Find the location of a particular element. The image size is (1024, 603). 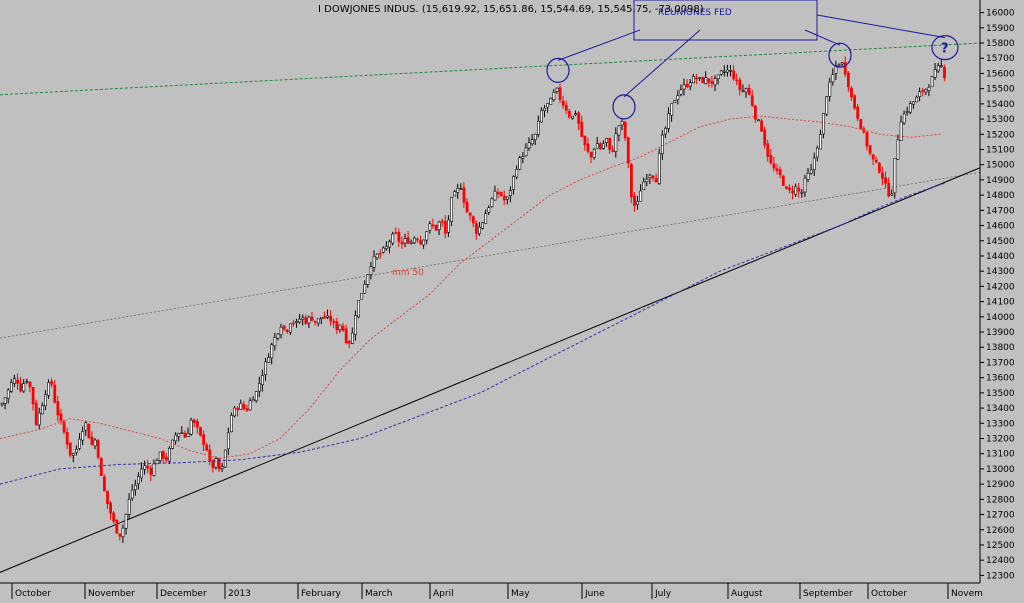

y-tick-label: 14700 is located at coordinates (1000, 211).